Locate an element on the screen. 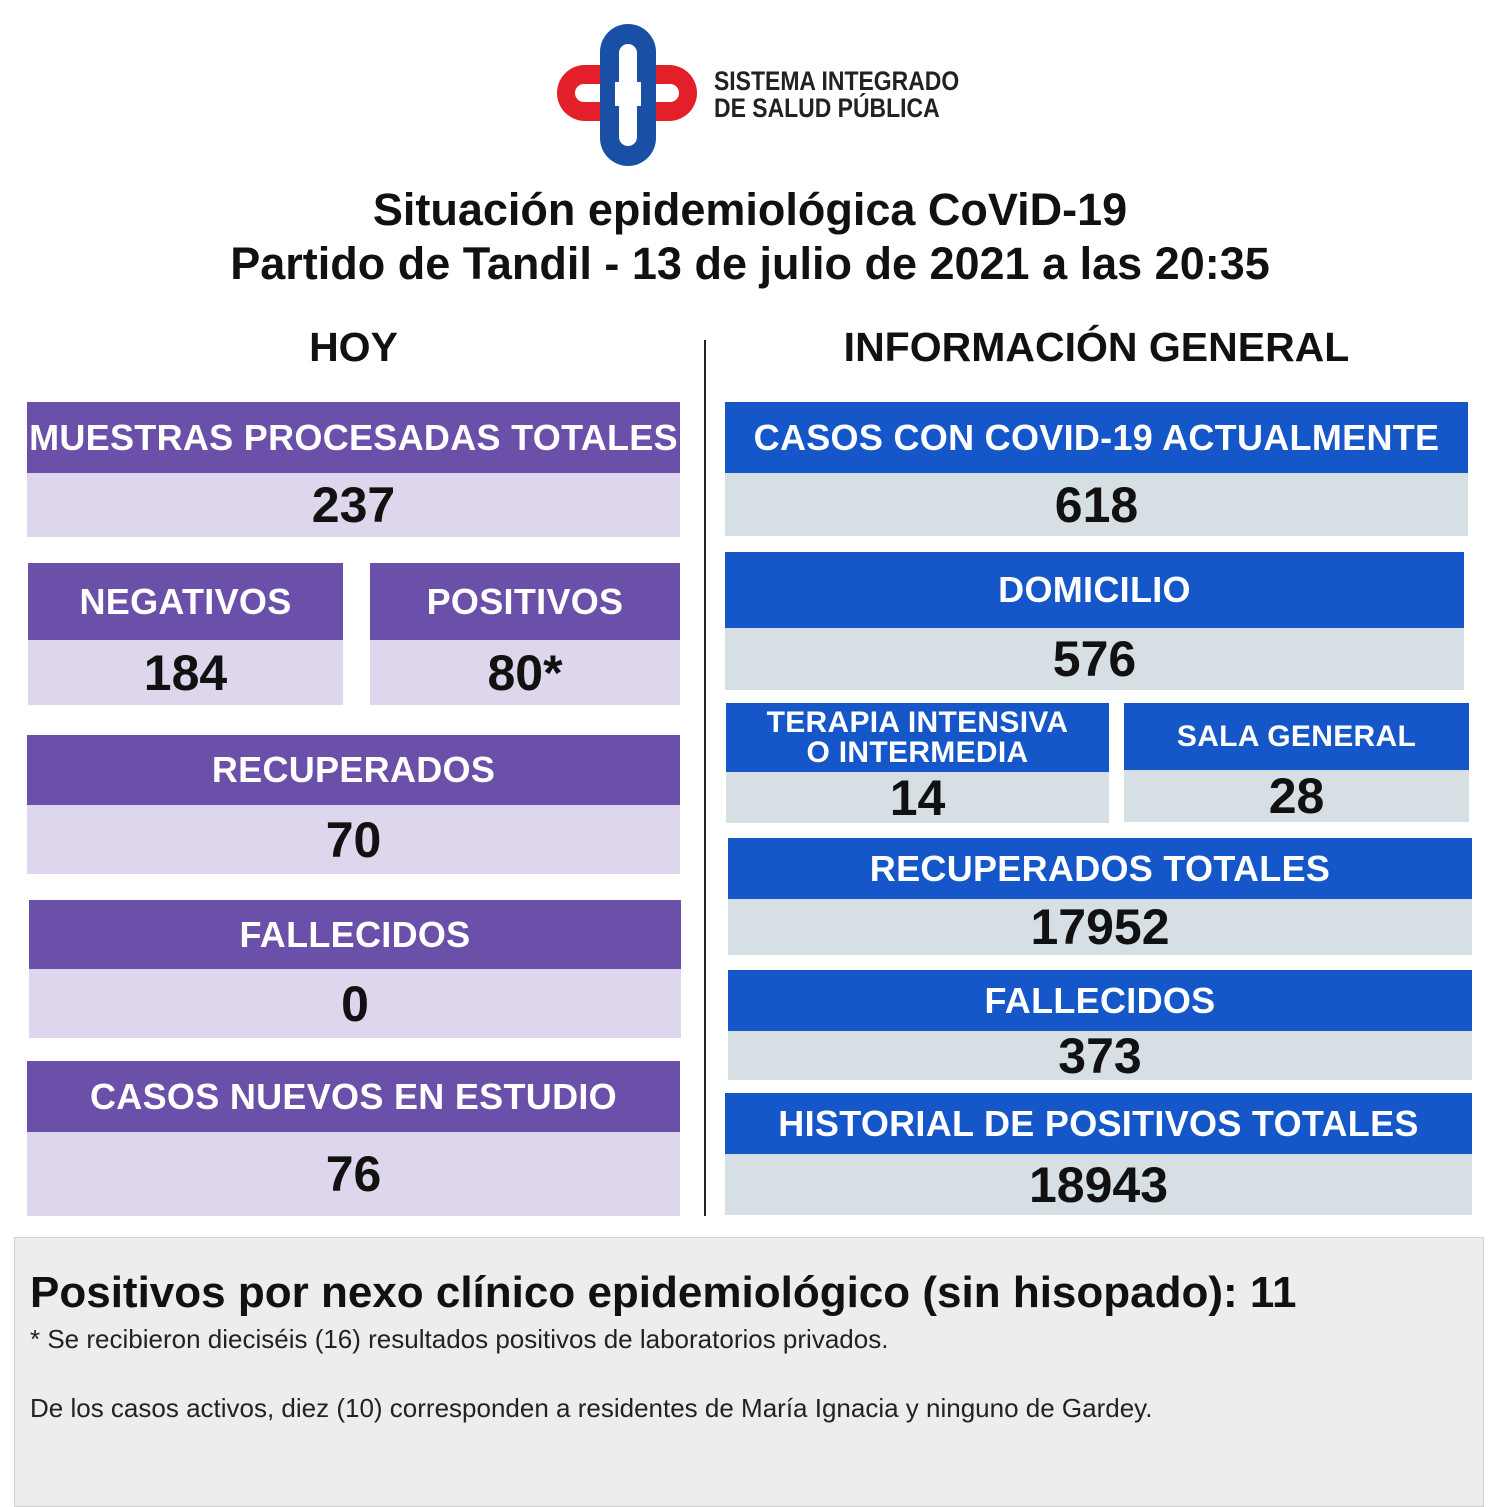 Image resolution: width=1500 pixels, height=1507 pixels. card-label: RECUPERADOS TOTALES is located at coordinates (1100, 868).